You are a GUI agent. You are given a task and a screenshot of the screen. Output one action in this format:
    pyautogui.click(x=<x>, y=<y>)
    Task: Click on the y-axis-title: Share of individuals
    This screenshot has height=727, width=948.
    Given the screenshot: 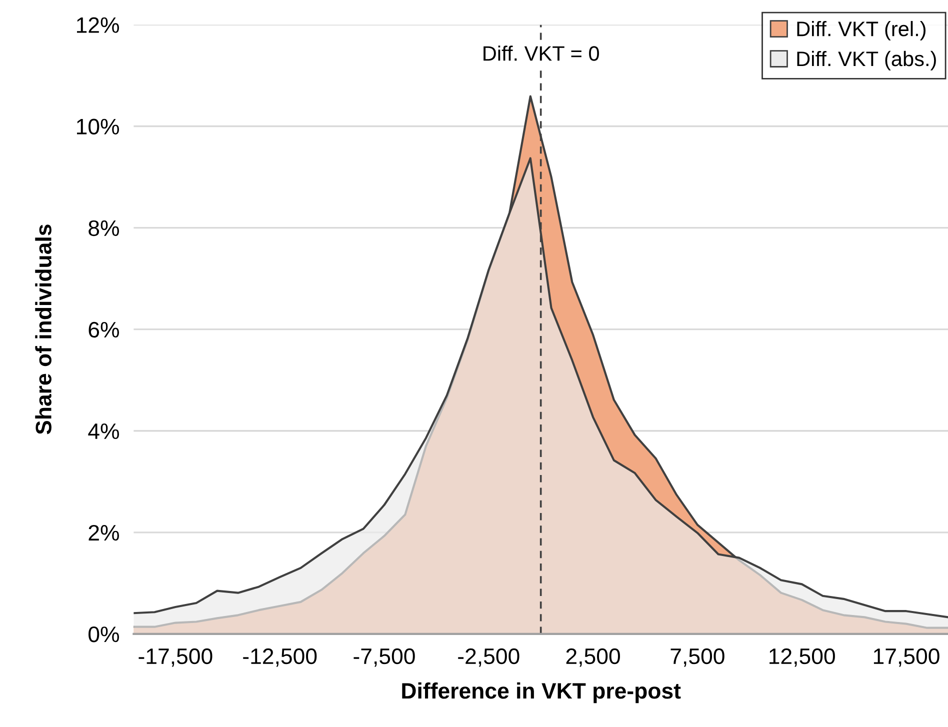 What is the action you would take?
    pyautogui.click(x=43, y=329)
    